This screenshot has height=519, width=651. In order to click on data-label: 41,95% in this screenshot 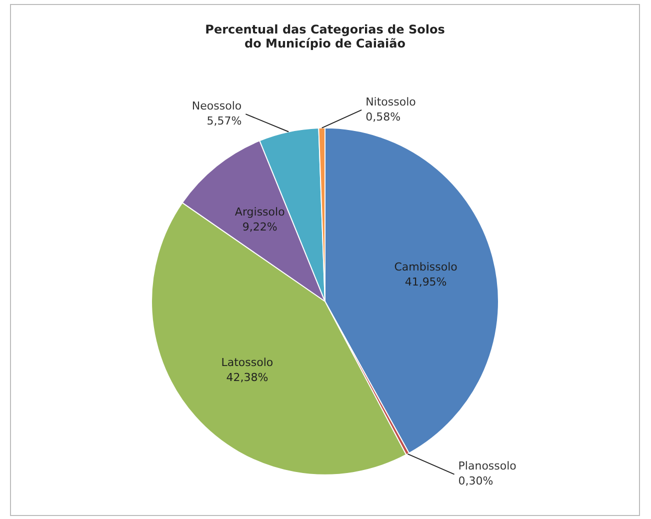, I will do `click(425, 282)`.